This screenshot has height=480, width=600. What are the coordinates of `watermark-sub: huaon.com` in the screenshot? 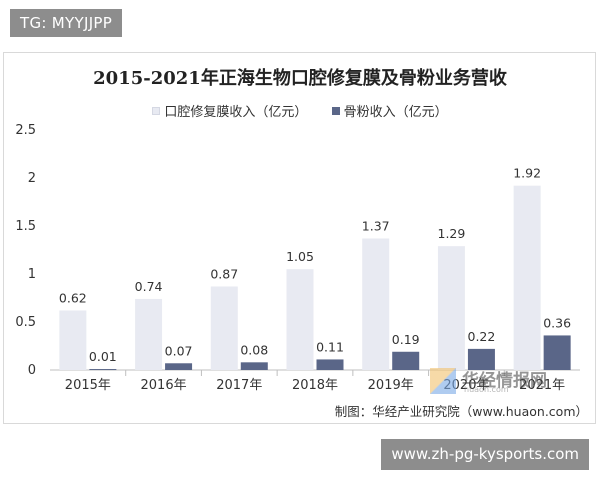 It's located at (486, 389).